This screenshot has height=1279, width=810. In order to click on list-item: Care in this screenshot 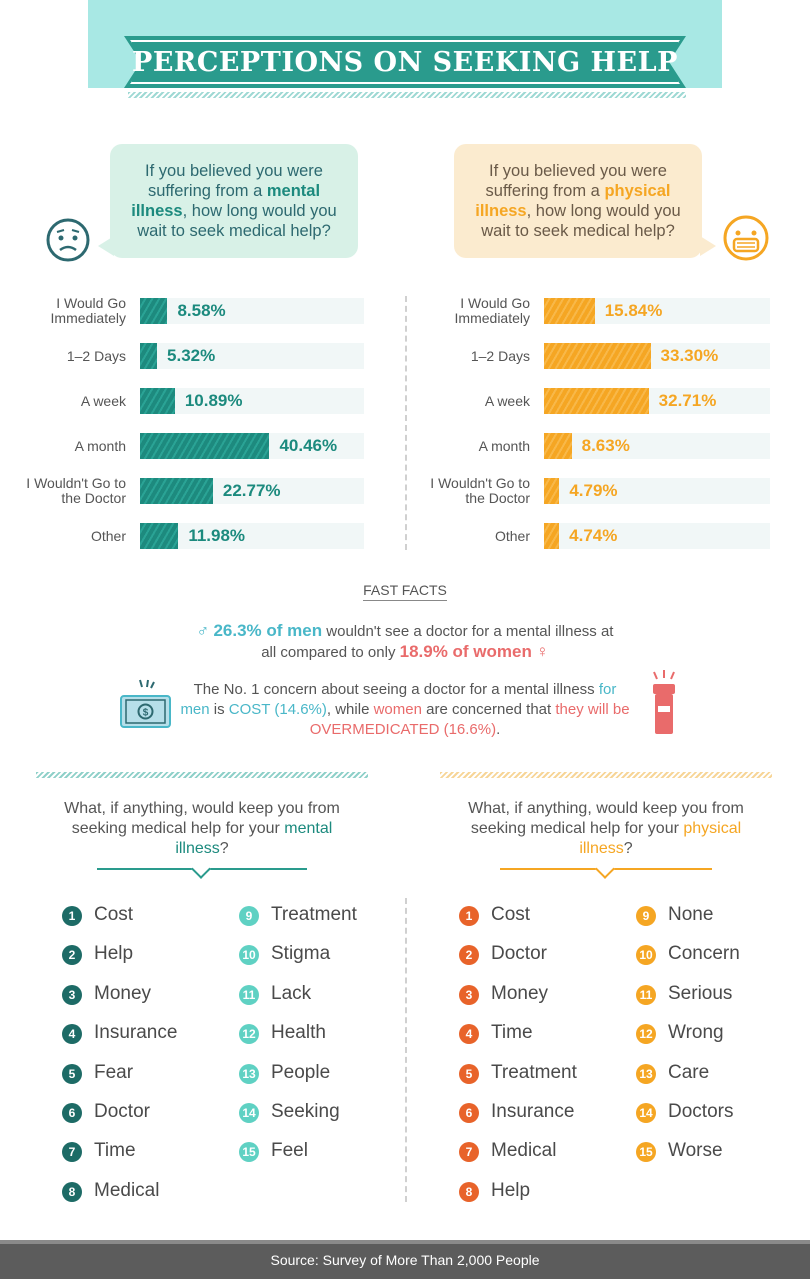, I will do `click(689, 1072)`.